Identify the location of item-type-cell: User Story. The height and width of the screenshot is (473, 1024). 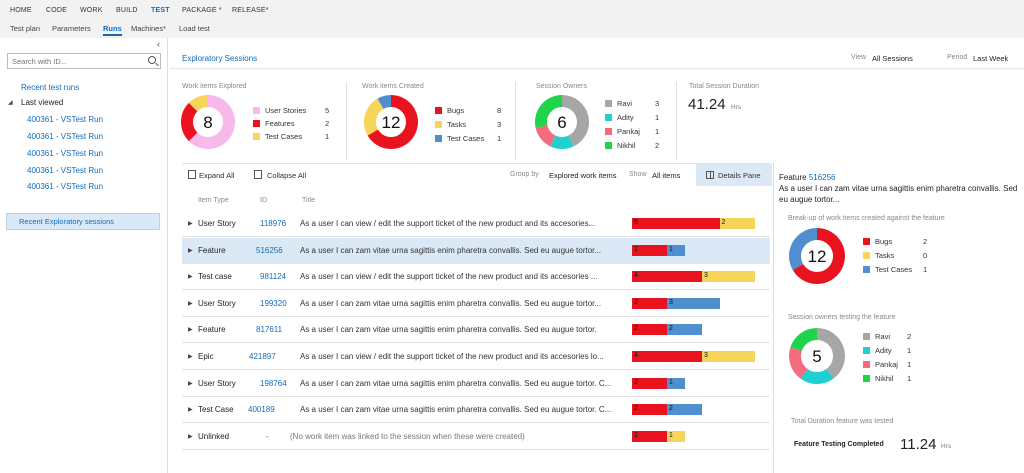
(217, 223).